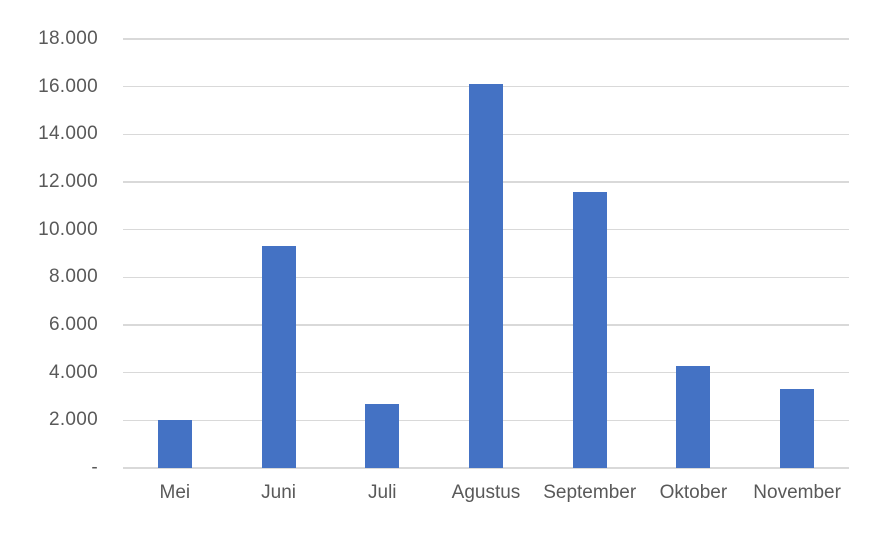  Describe the element at coordinates (382, 435) in the screenshot. I see `bar-juli` at that location.